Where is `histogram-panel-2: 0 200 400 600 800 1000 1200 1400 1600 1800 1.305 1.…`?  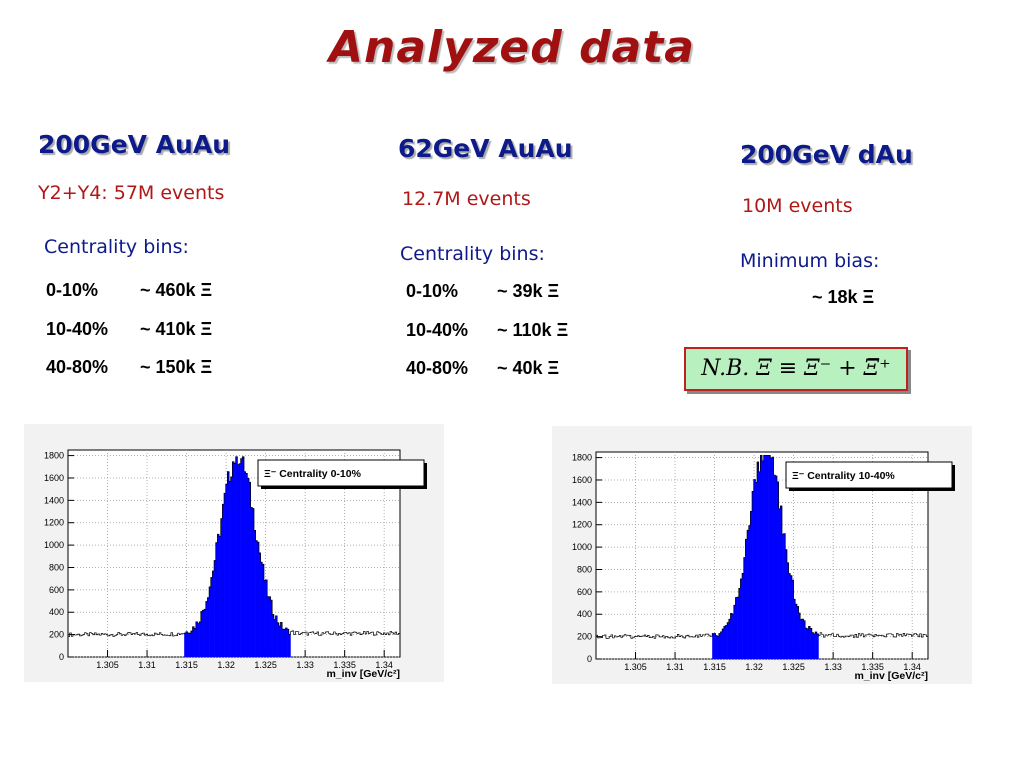 histogram-panel-2: 0 200 400 600 800 1000 1200 1400 1600 1800 1.305 1.… is located at coordinates (762, 555).